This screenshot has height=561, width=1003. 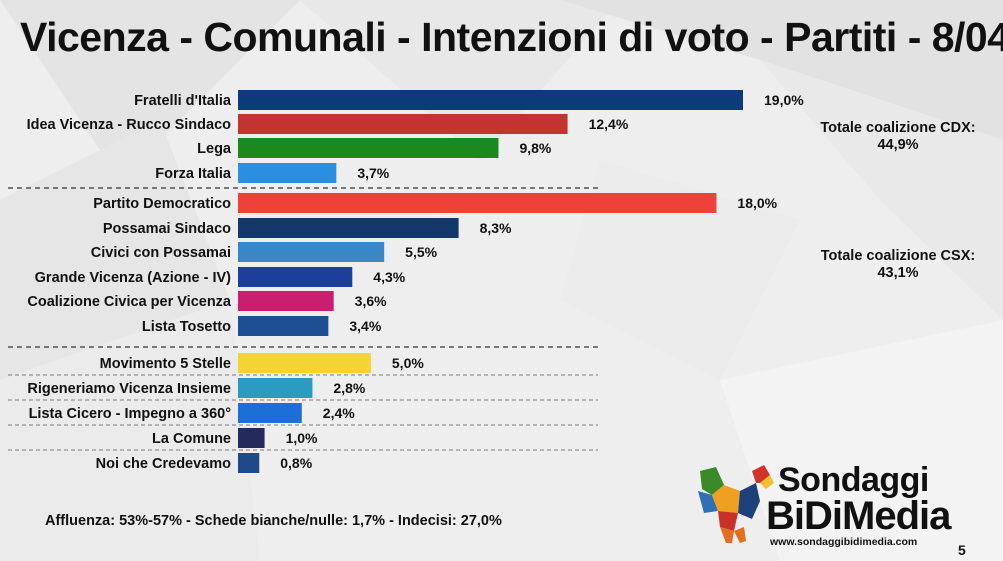 I want to click on category-label: Possamai Sindaco, so click(x=167, y=229).